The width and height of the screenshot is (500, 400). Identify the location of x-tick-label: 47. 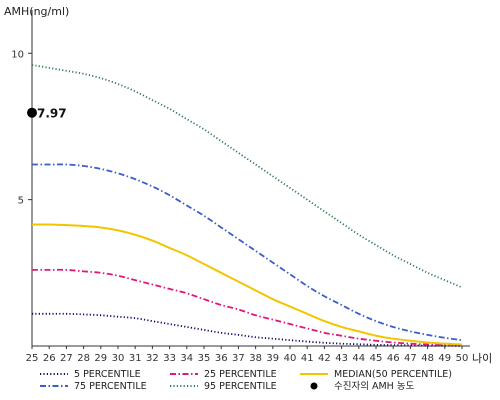
(410, 358).